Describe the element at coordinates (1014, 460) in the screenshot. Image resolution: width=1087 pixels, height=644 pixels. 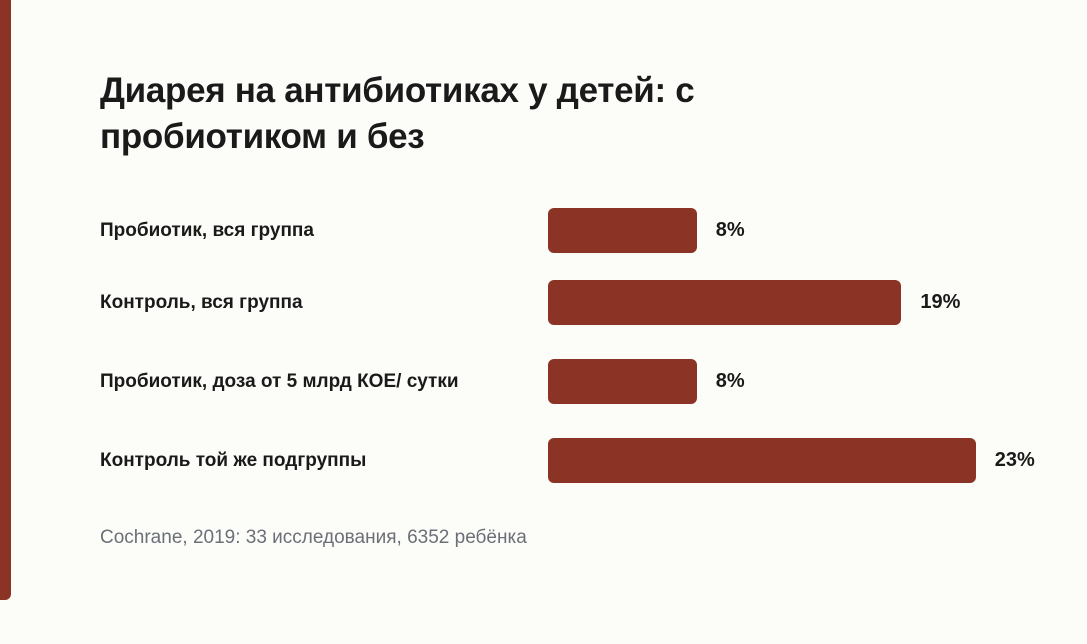
I see `value-label: 23%` at that location.